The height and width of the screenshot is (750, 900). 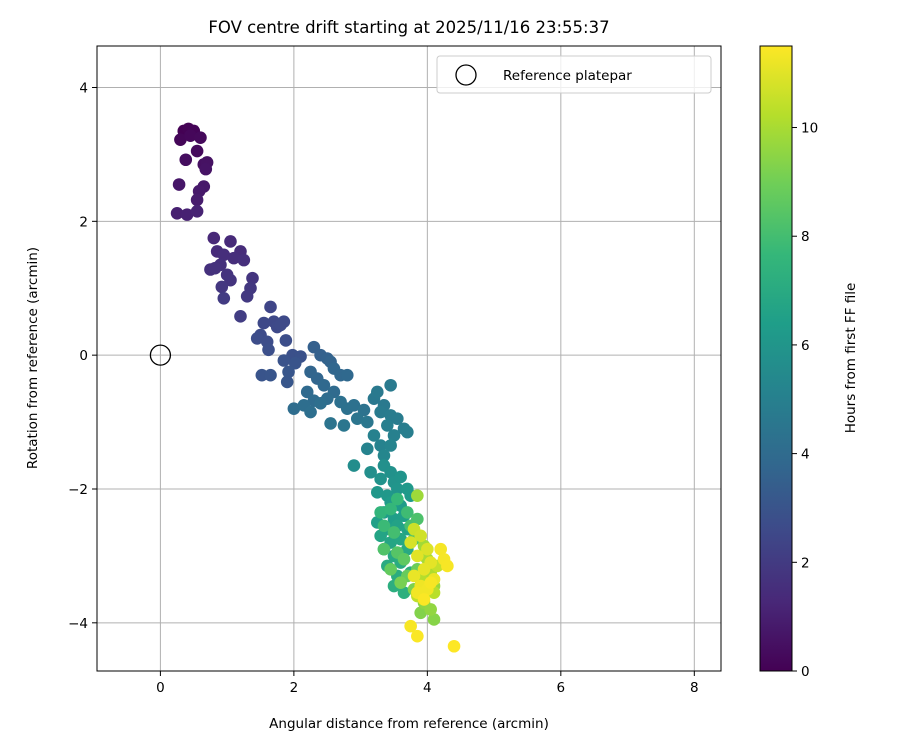 I want to click on y-tick-label: −4, so click(x=78, y=624).